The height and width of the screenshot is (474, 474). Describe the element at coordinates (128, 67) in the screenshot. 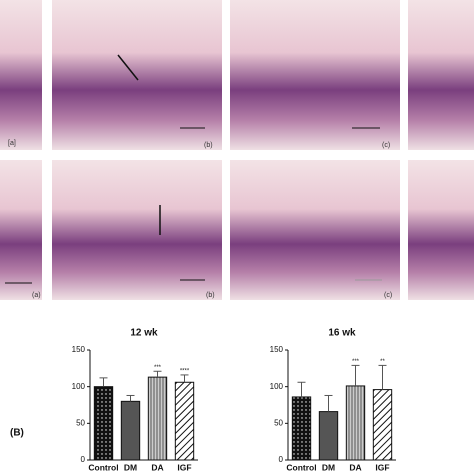

I see `arrow` at that location.